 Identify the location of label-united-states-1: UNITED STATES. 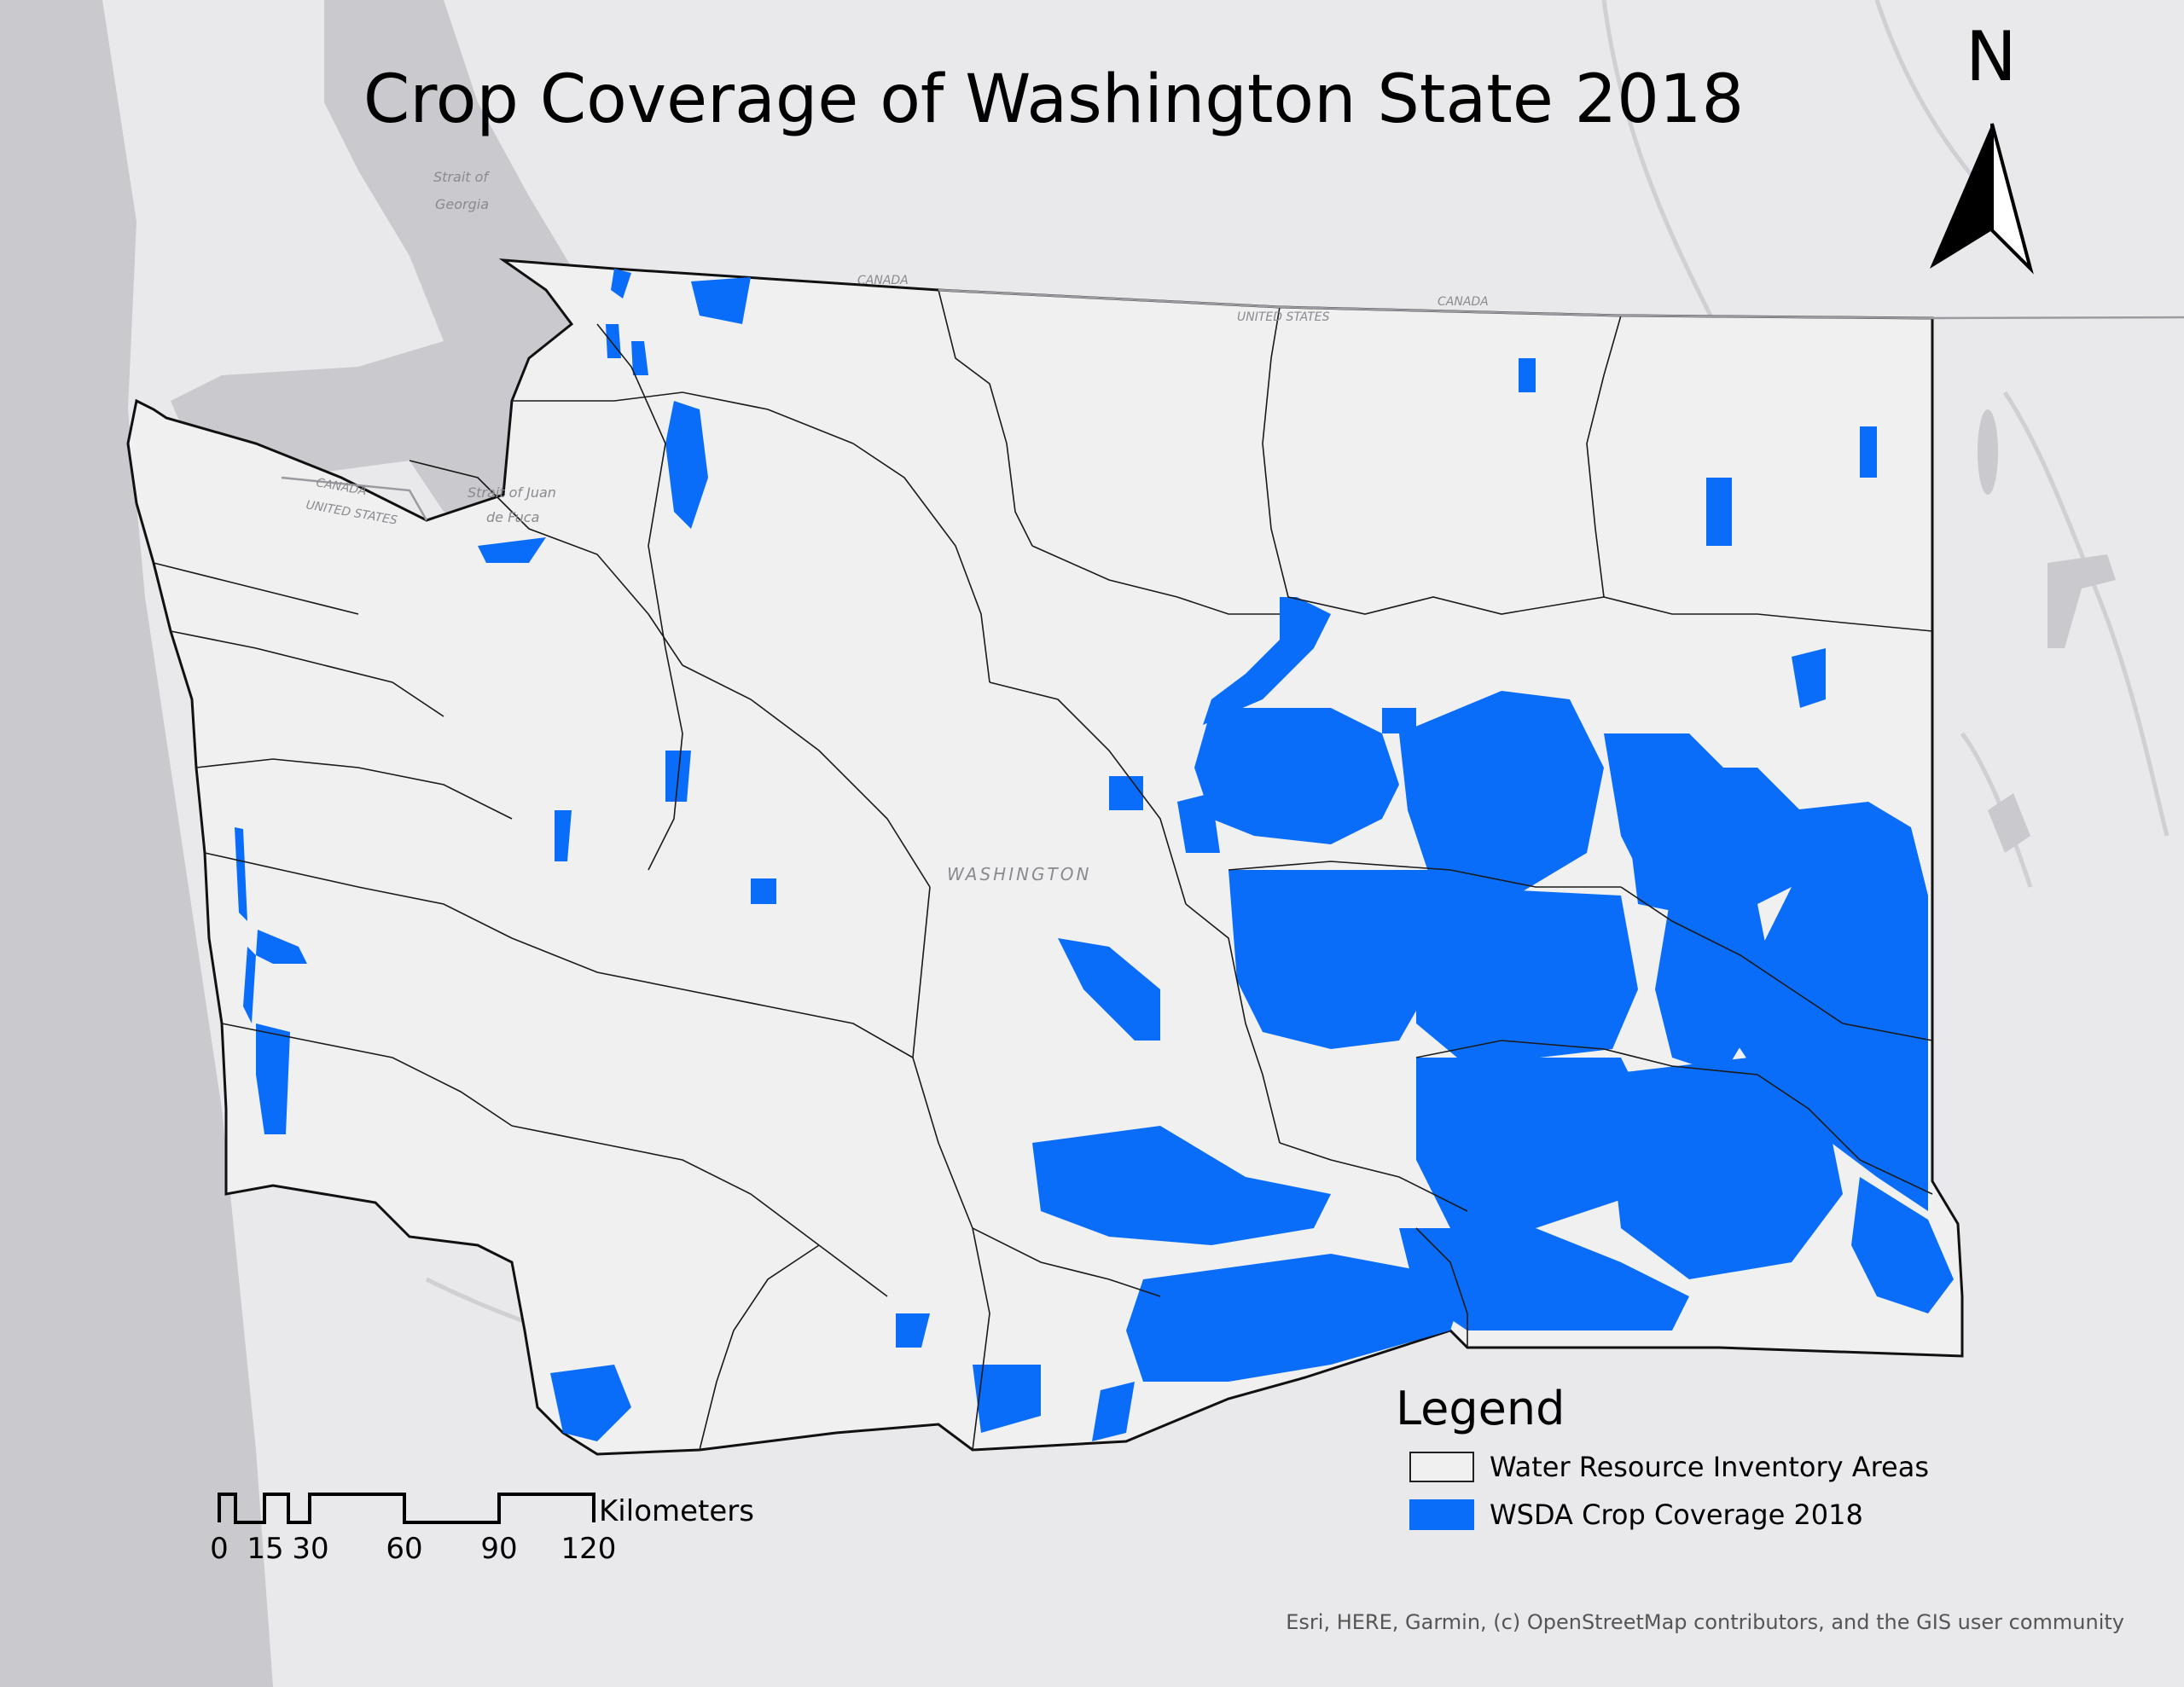
(1283, 317).